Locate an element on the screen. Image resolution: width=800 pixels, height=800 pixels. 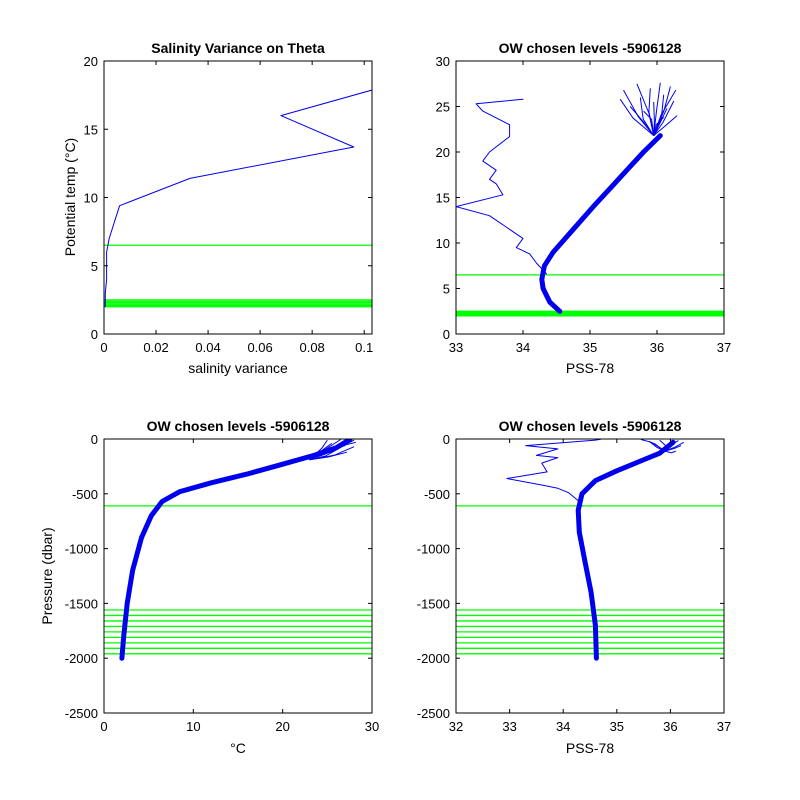
x-tick-label: 0.02 is located at coordinates (155, 347).